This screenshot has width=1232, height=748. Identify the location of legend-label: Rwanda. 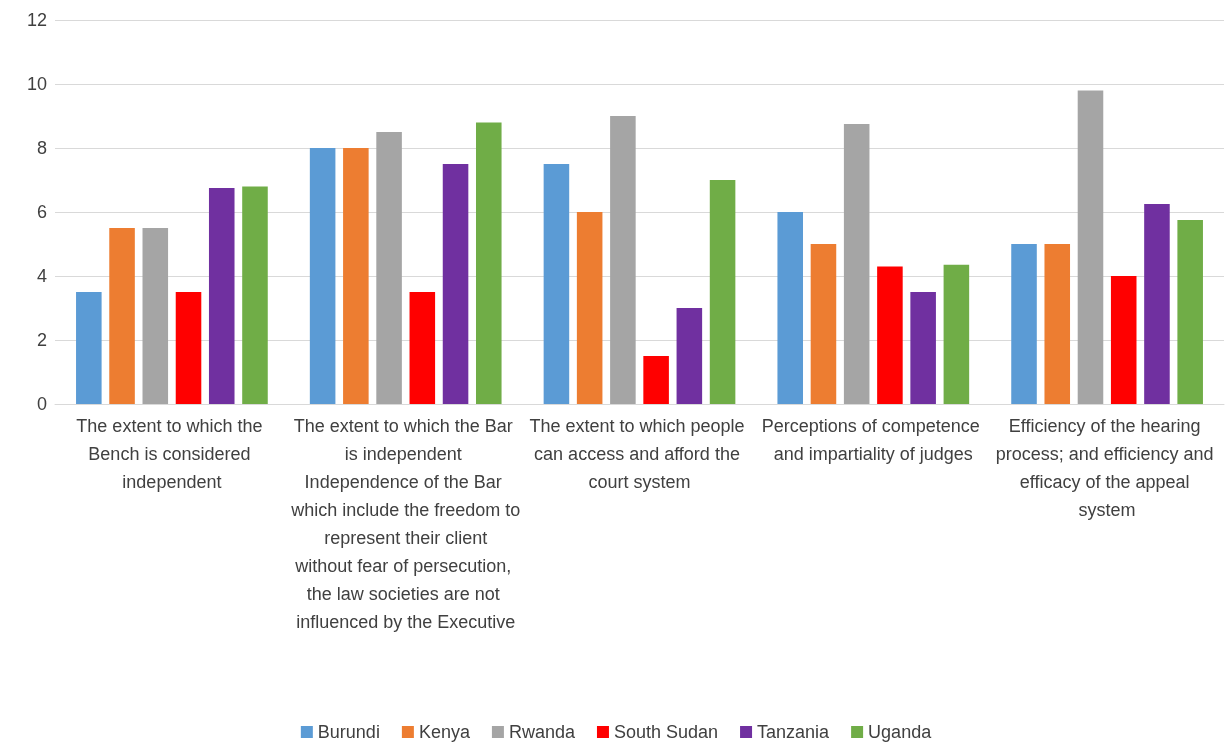
(542, 732).